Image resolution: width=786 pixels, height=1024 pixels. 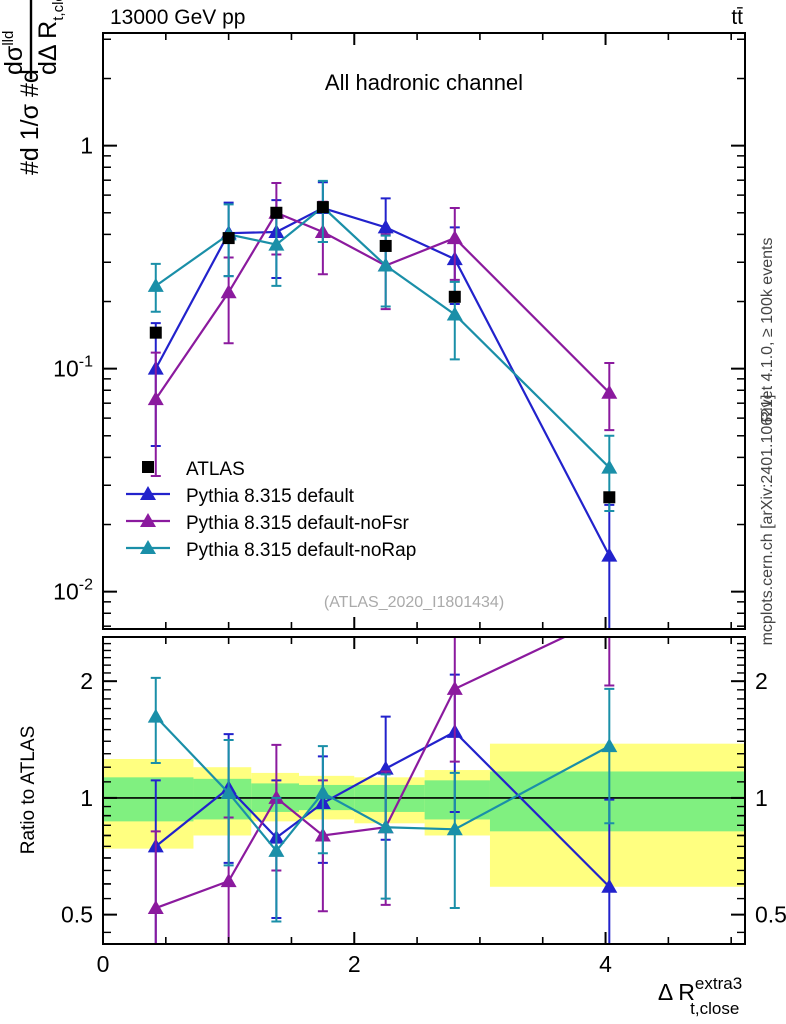 What do you see at coordinates (48, 37) in the screenshot?
I see `y-axis-label-part: dΔ Rt,closeextra3` at bounding box center [48, 37].